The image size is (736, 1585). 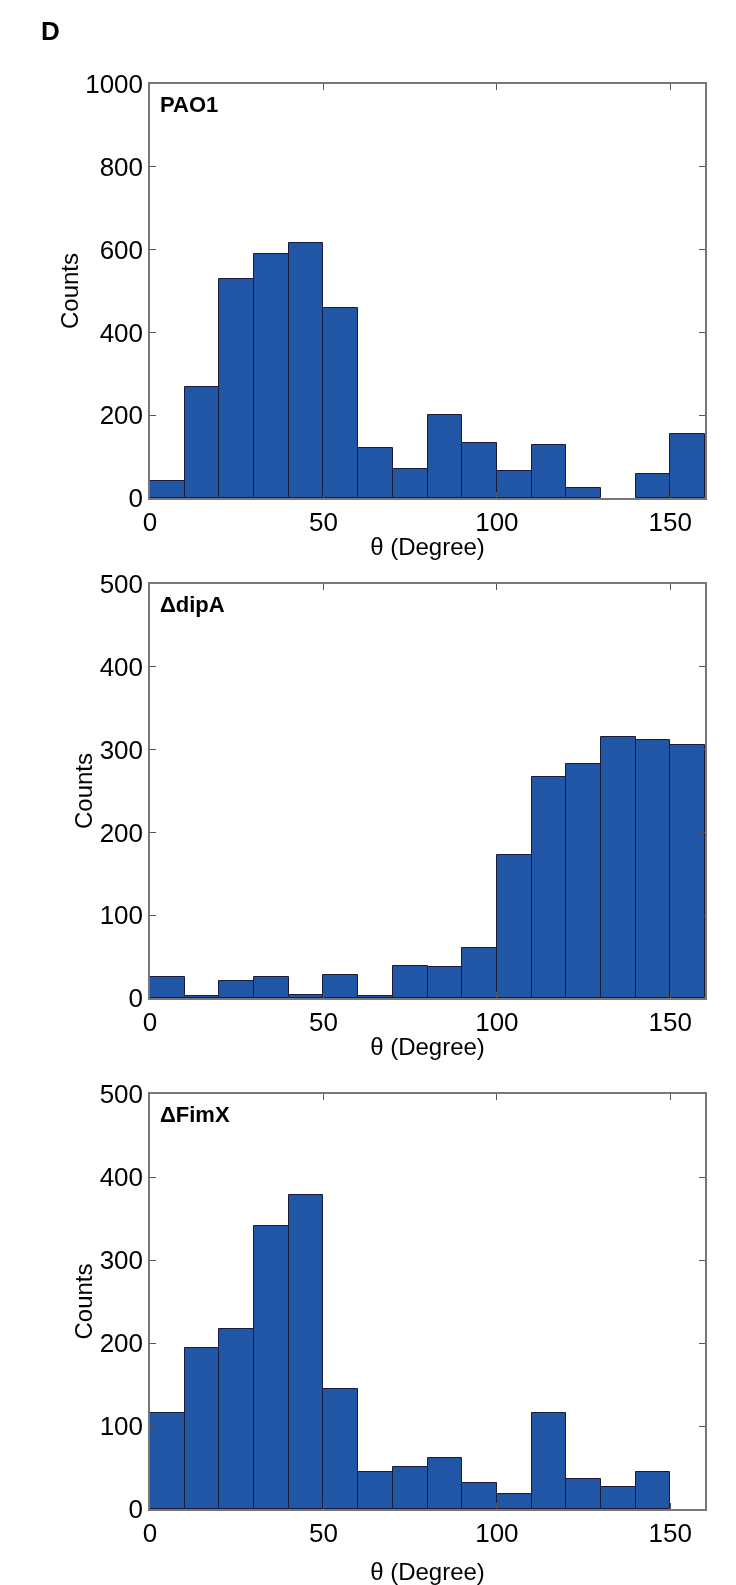 I want to click on x-axis-title: θ (Degree), so click(x=427, y=1571).